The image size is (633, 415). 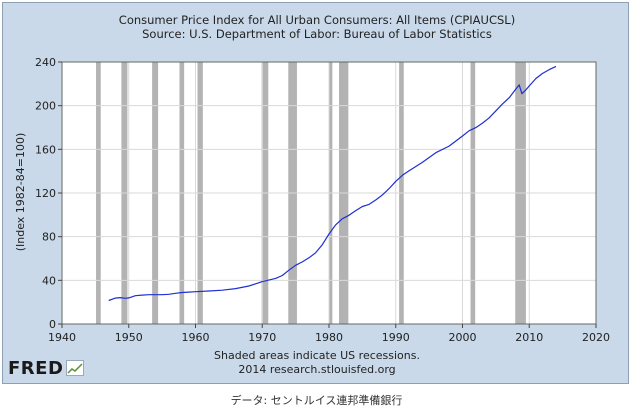 What do you see at coordinates (262, 337) in the screenshot?
I see `x-tick-label: 1970` at bounding box center [262, 337].